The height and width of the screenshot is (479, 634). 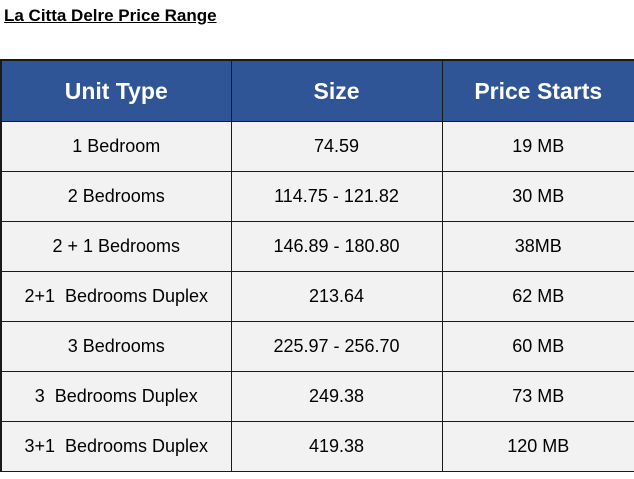 I want to click on table-header-row: Unit Type Size Price Starts, so click(x=317, y=90).